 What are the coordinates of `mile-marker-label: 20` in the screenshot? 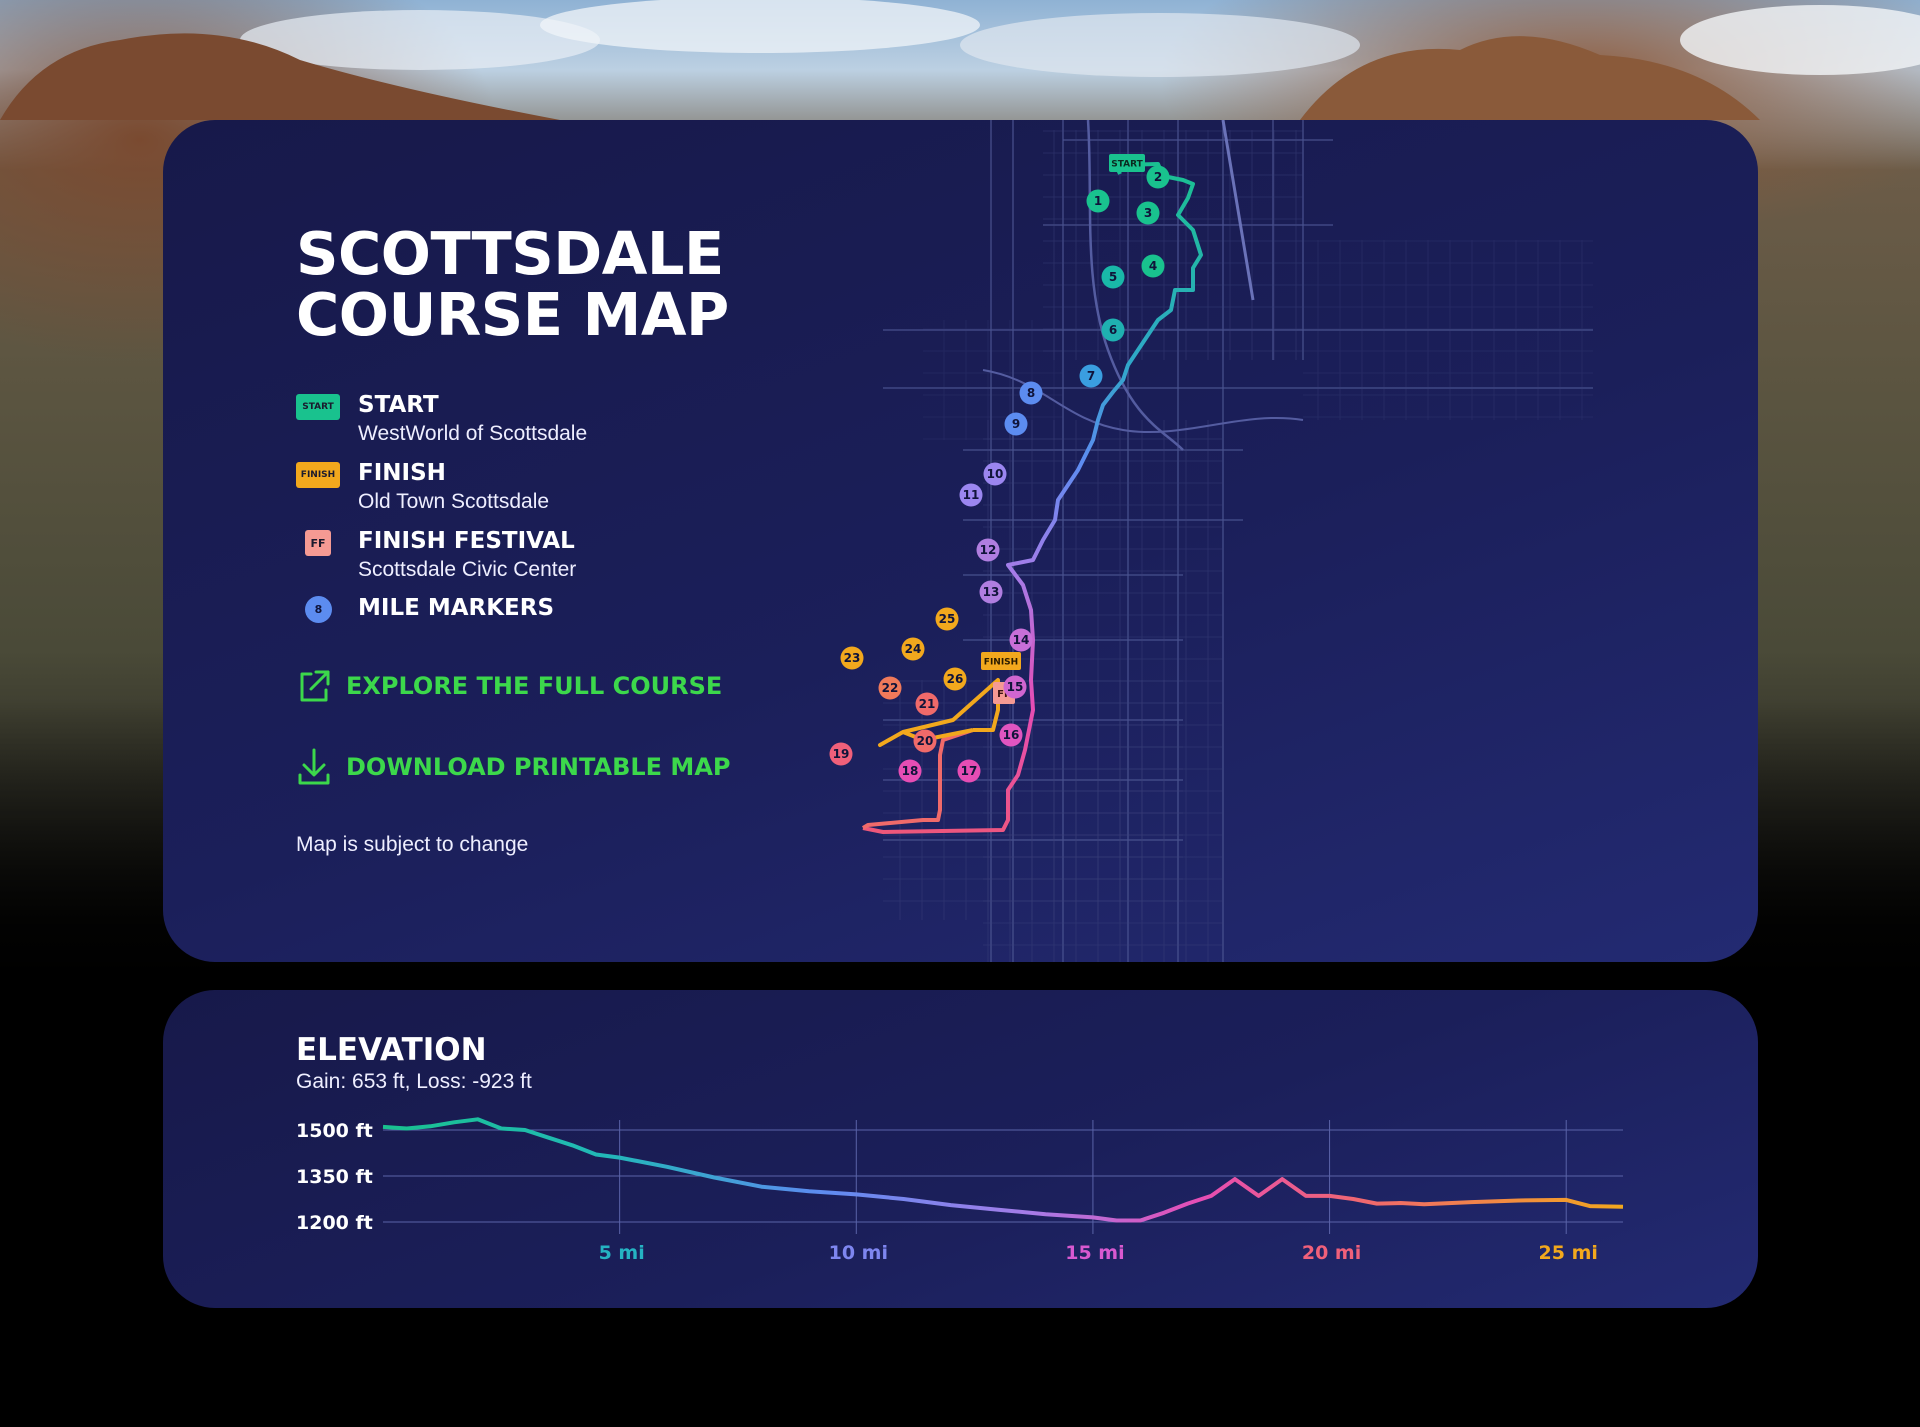 It's located at (925, 741).